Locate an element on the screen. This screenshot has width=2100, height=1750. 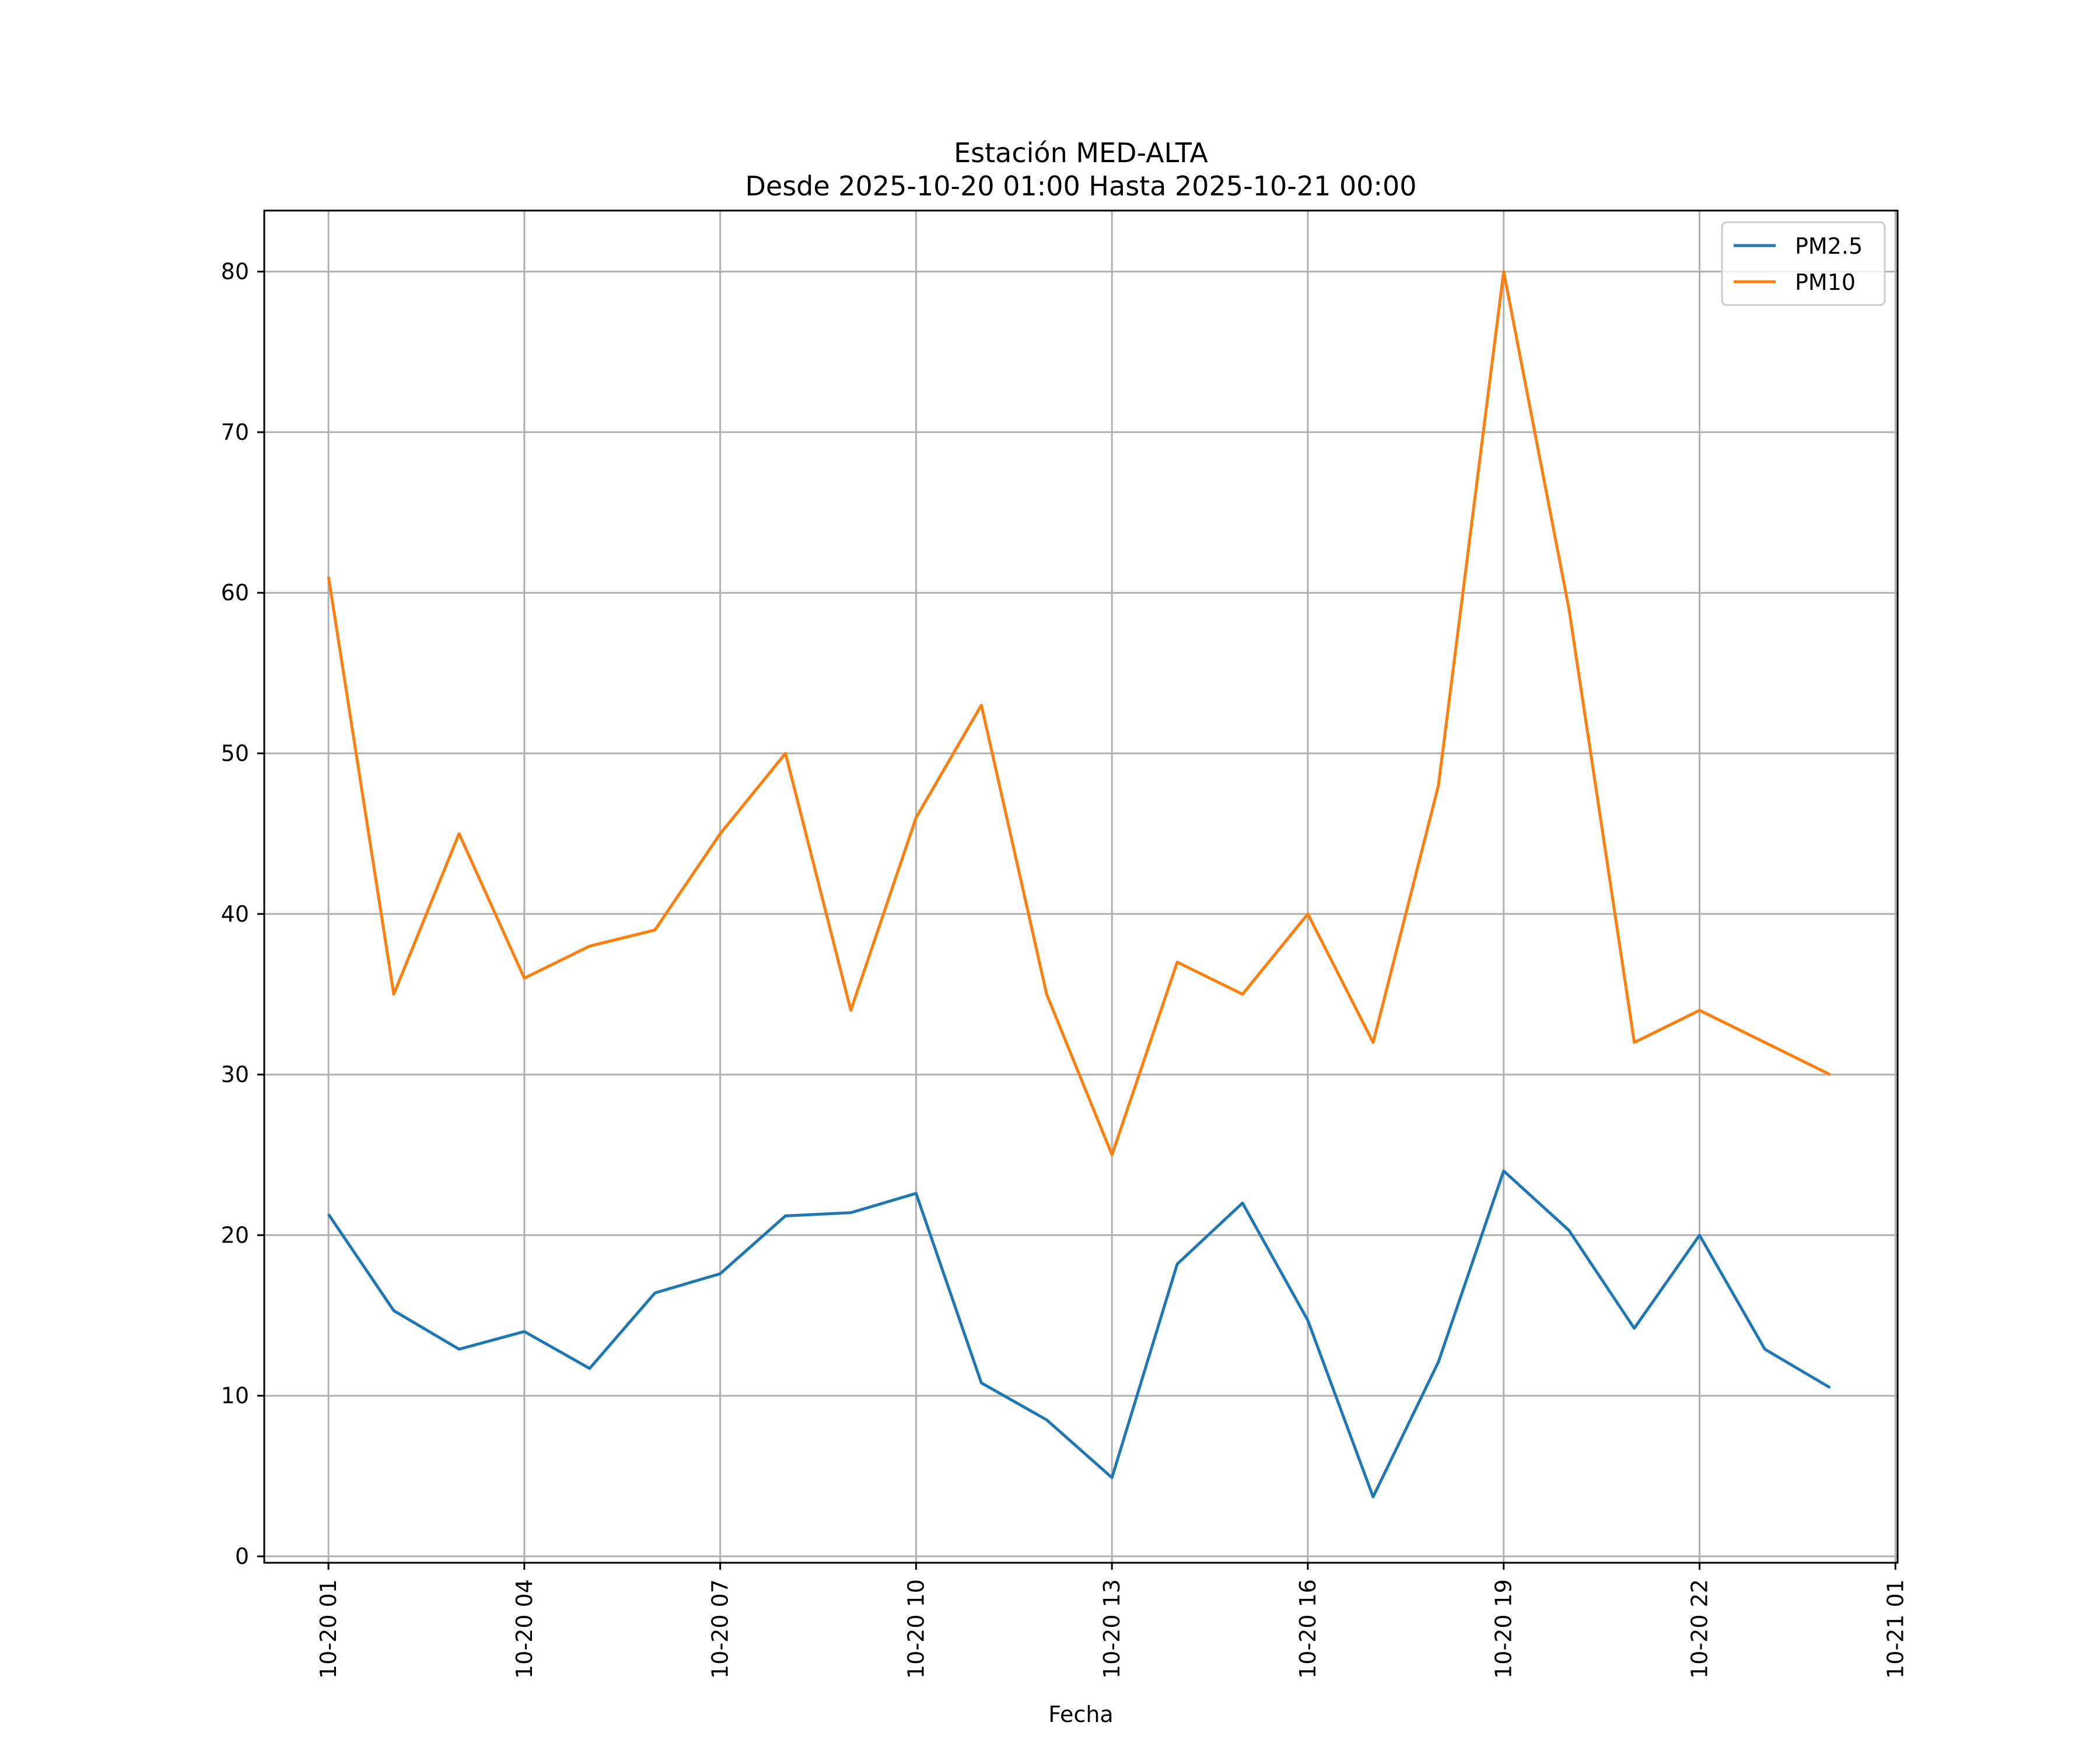
y-tick-label: 10 is located at coordinates (235, 1396).